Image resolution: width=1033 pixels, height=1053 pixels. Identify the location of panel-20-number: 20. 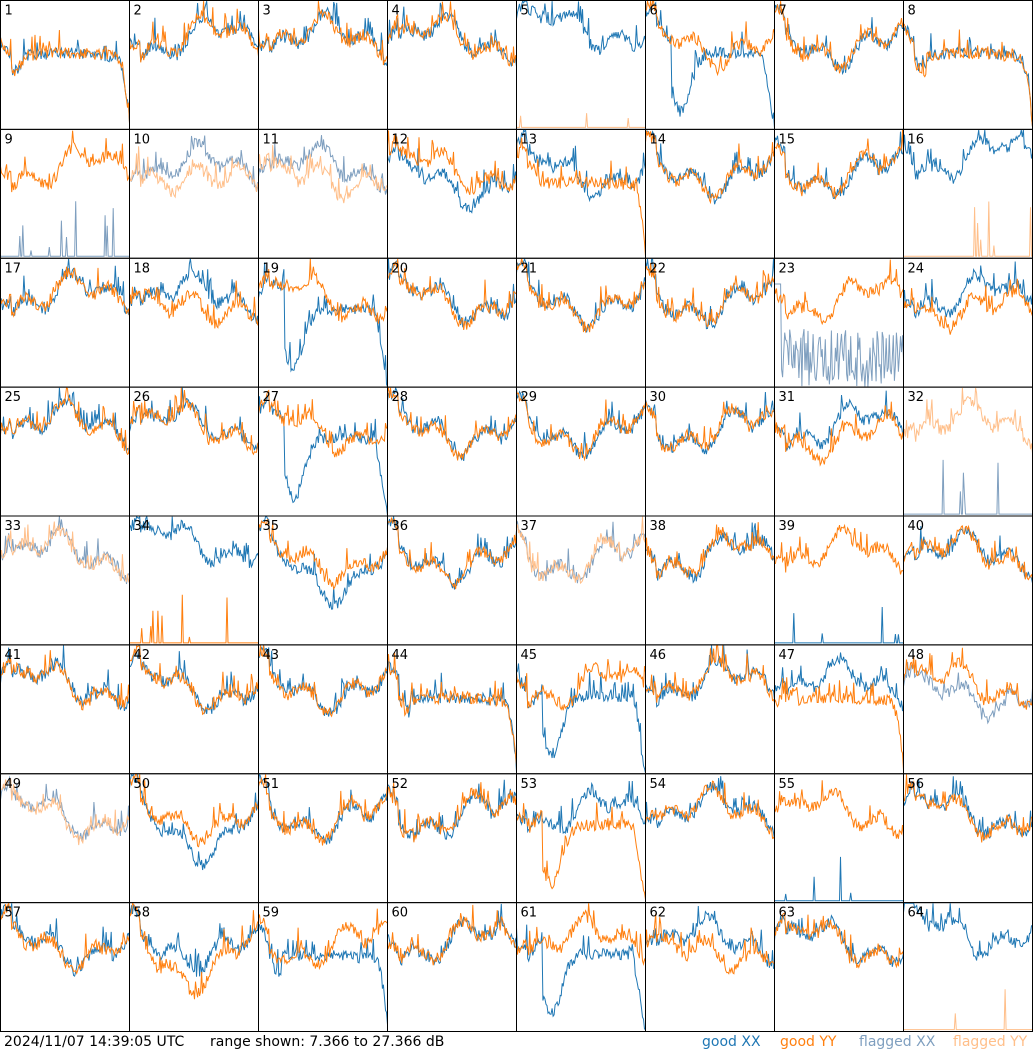
(400, 268).